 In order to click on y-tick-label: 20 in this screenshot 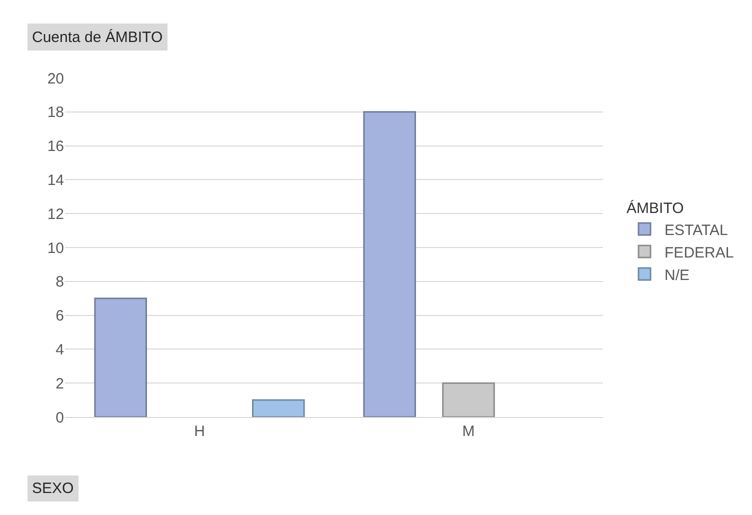, I will do `click(55, 79)`.